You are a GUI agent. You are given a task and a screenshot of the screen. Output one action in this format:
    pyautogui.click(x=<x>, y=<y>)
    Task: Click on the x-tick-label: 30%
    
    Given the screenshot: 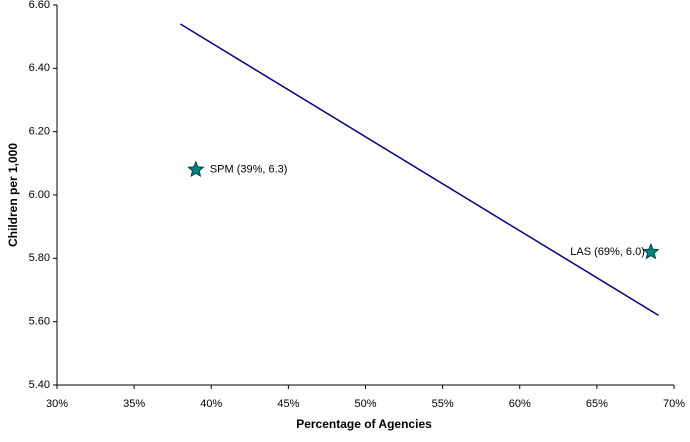 What is the action you would take?
    pyautogui.click(x=57, y=404)
    